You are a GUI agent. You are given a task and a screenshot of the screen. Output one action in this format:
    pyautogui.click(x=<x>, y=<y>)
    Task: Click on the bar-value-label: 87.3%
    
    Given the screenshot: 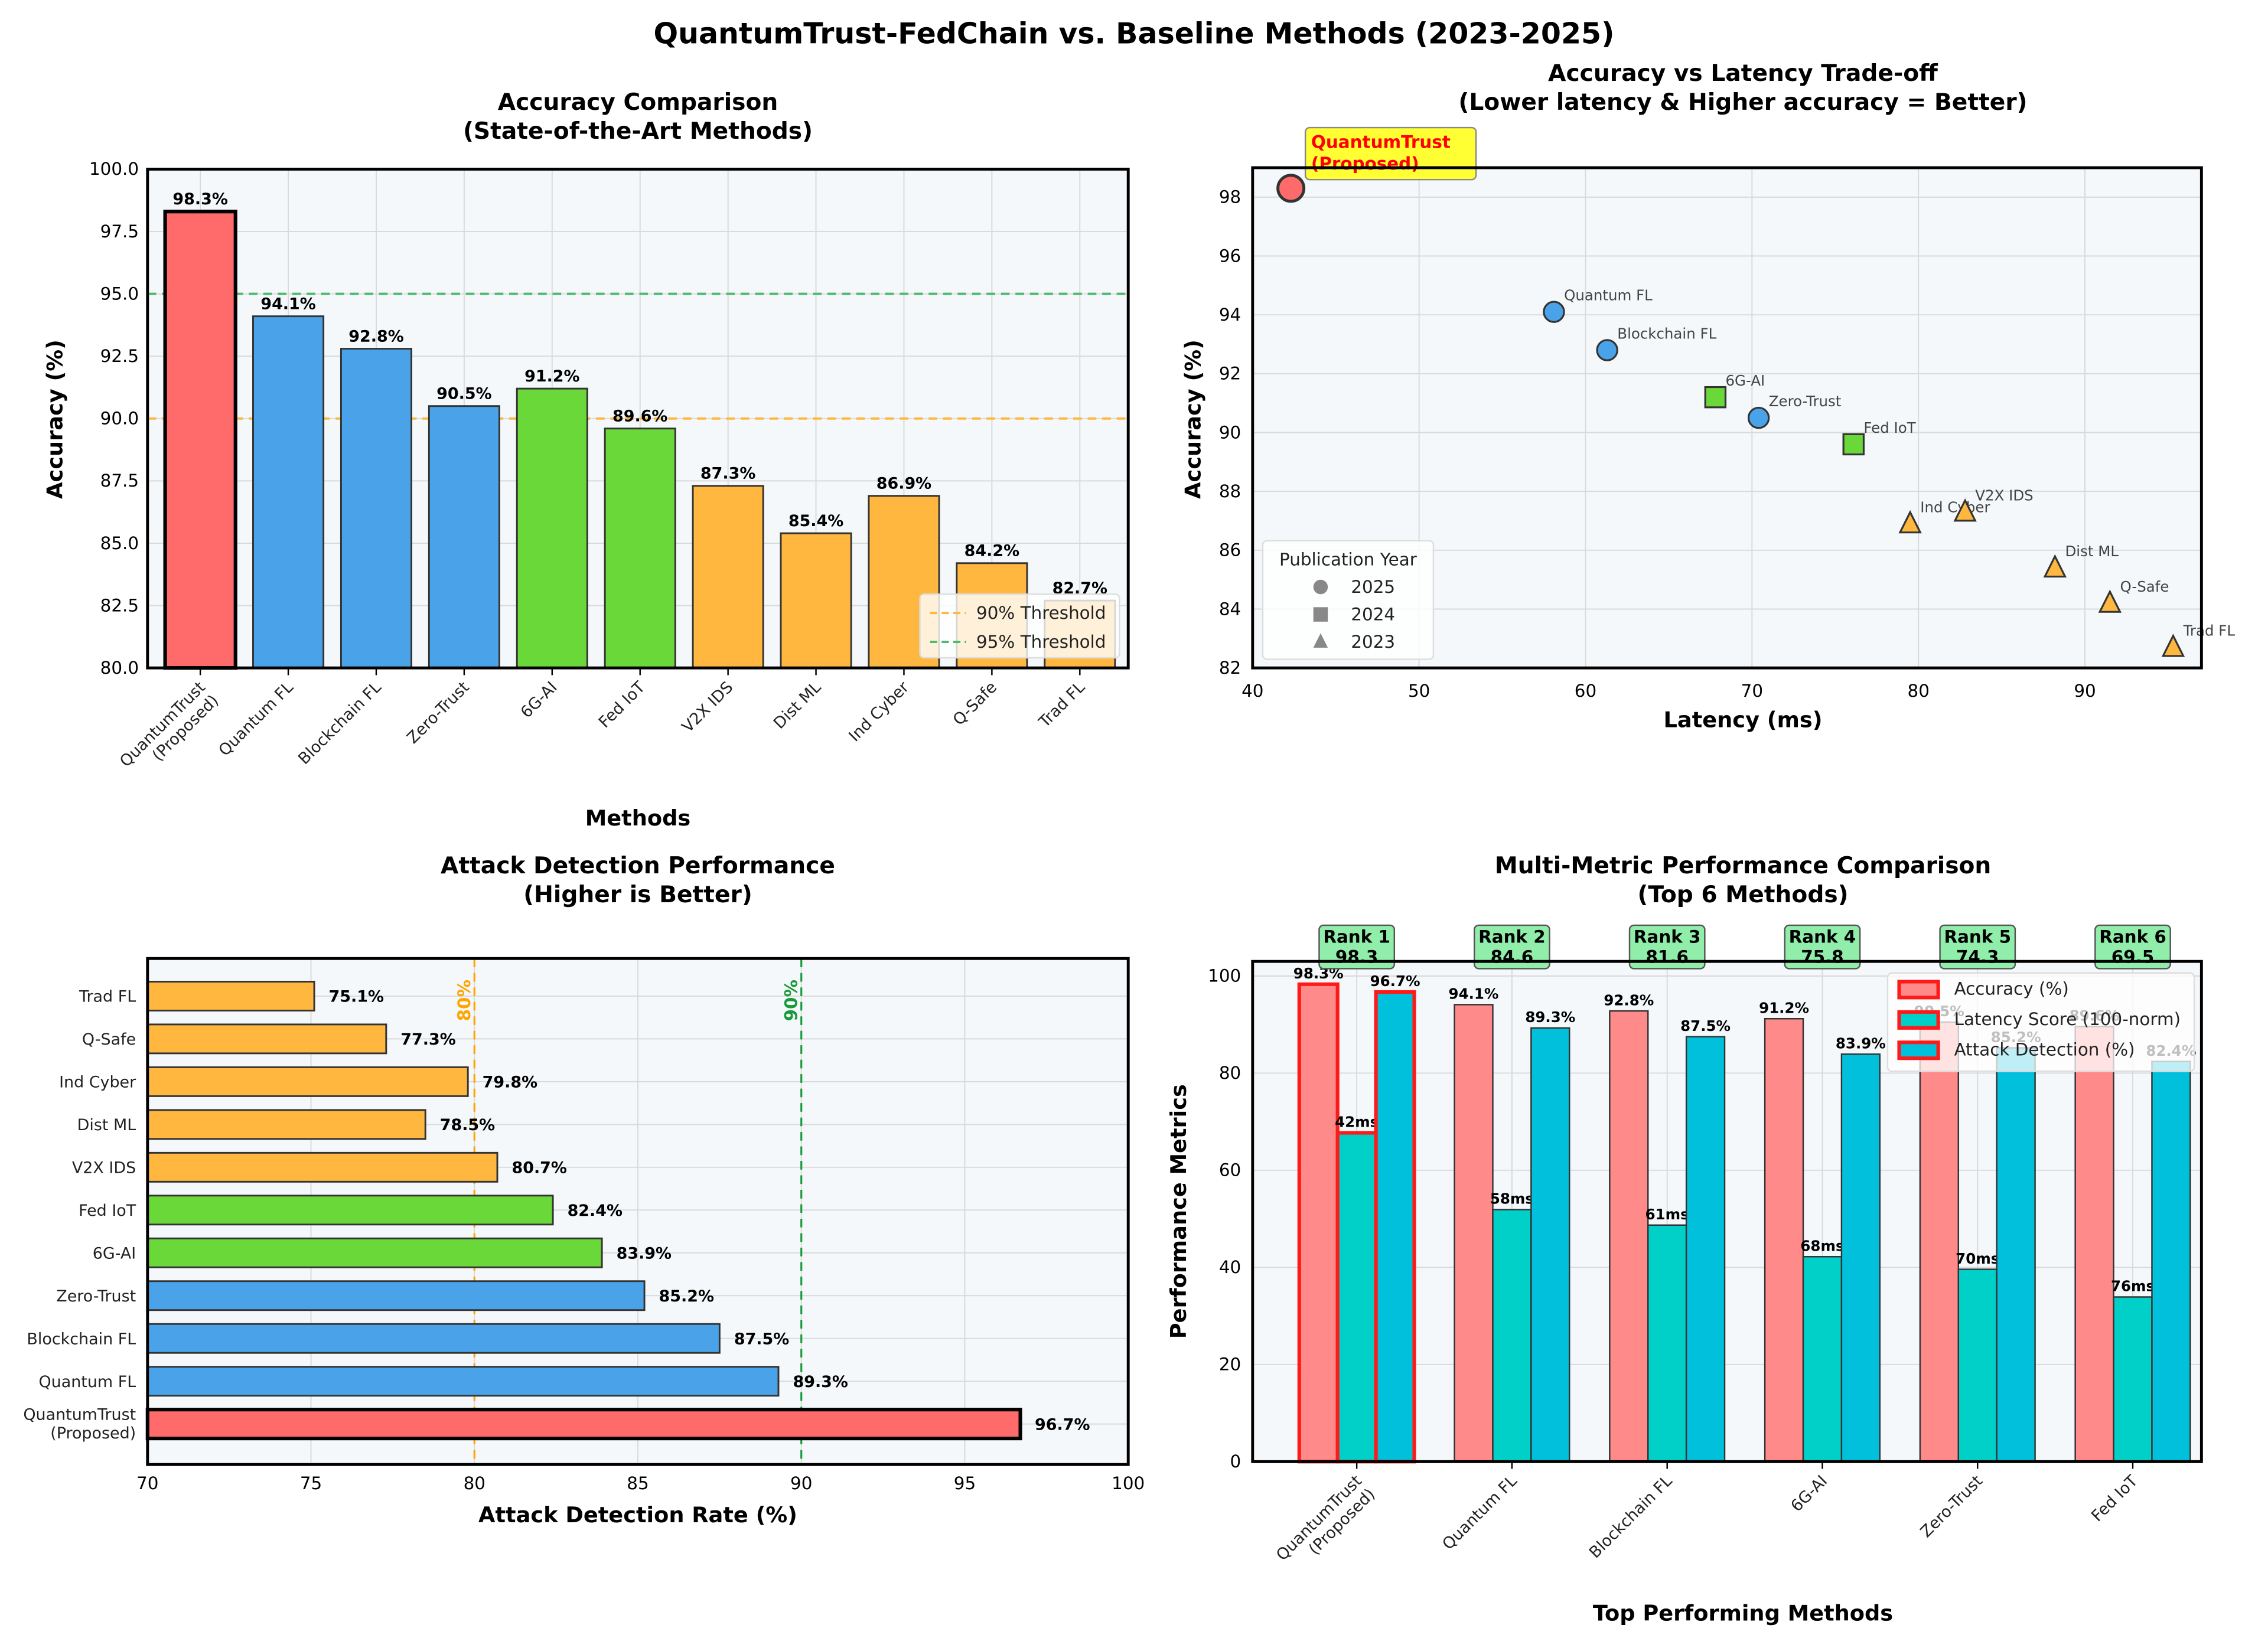 What is the action you would take?
    pyautogui.click(x=727, y=474)
    